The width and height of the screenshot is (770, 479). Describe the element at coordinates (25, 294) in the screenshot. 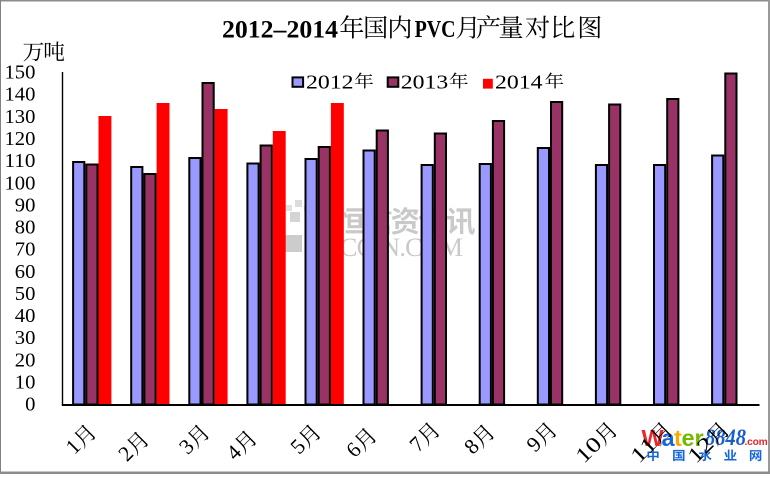

I see `svg-text: 50` at that location.